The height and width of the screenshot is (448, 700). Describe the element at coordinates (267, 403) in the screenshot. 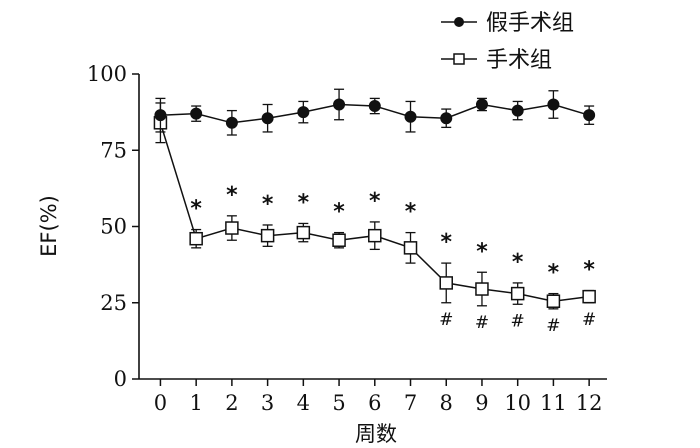

I see `x-tick-label: 3` at that location.